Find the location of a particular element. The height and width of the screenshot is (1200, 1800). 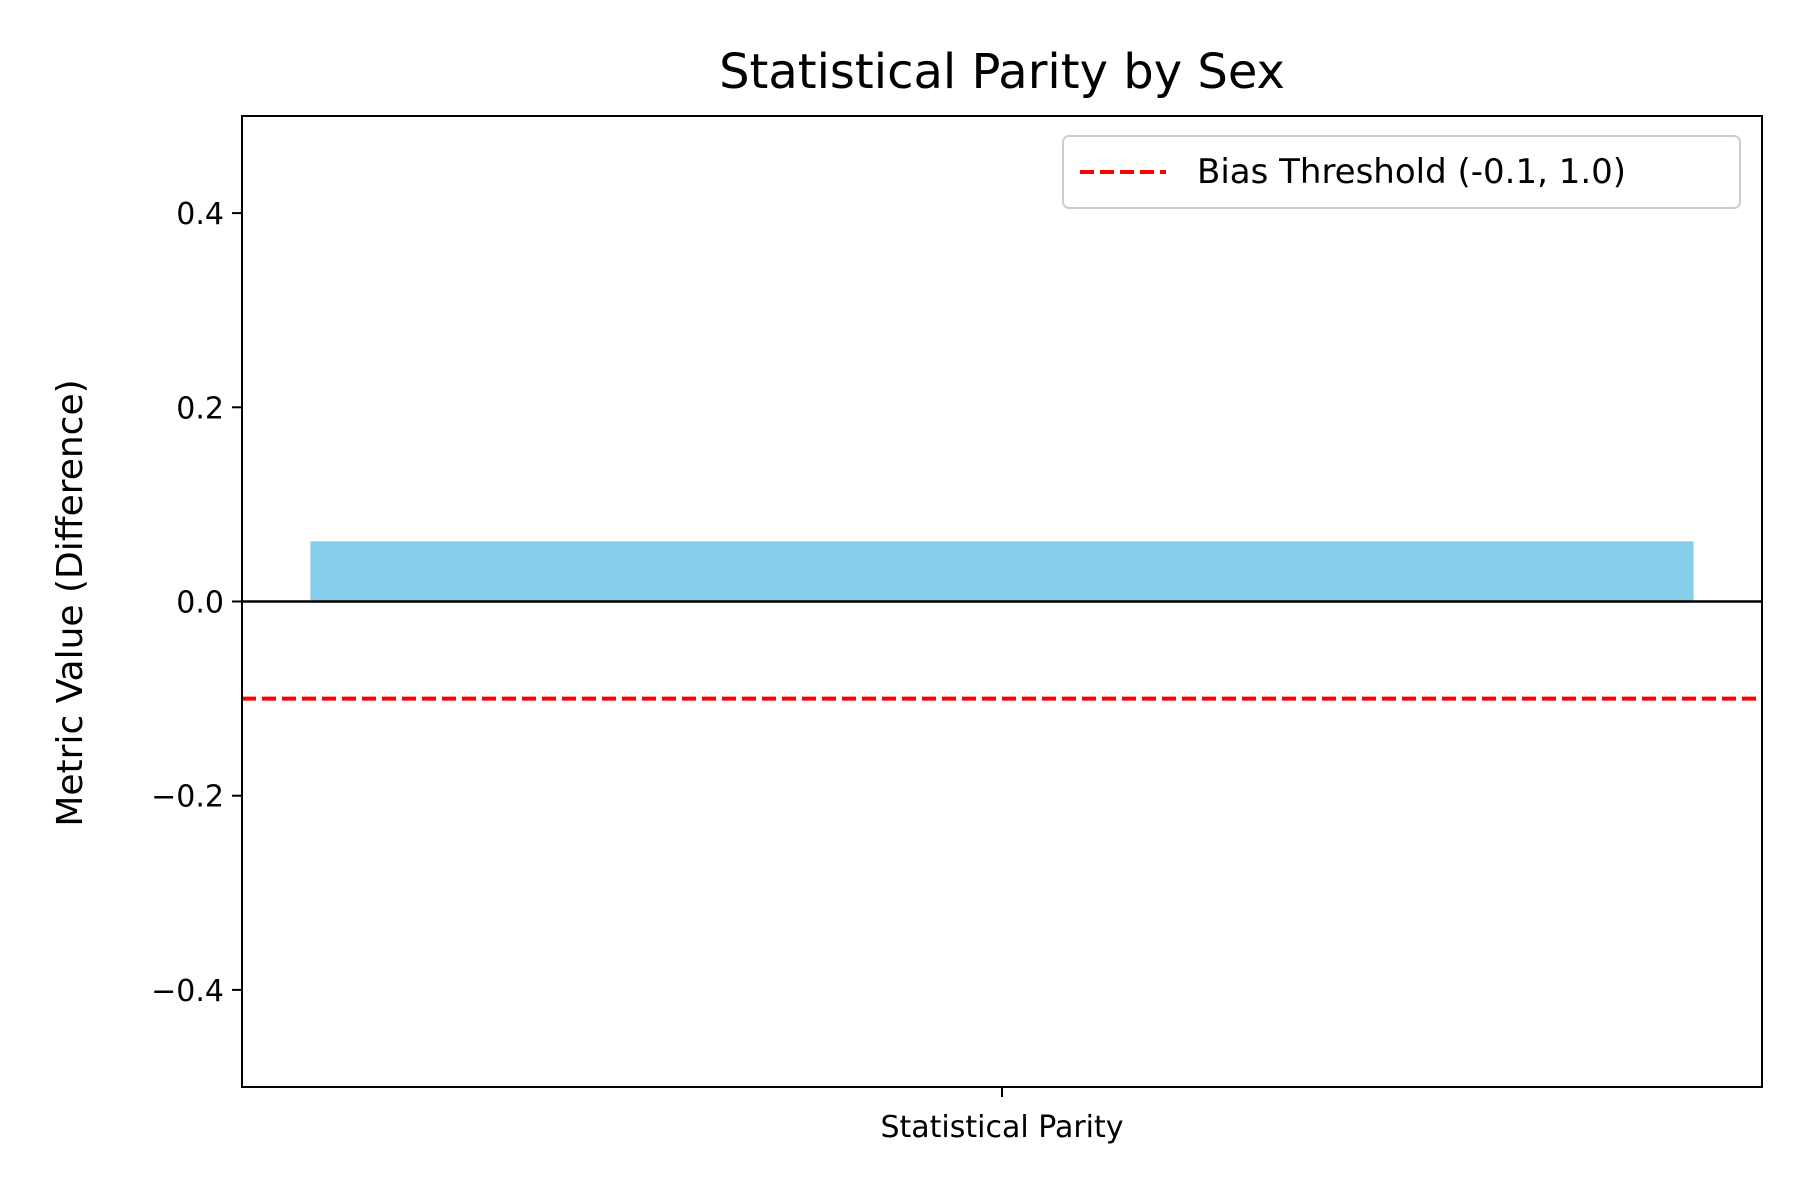

y-axis-ticks: −0.4 −0.2 0.0 0.2 0.4 is located at coordinates (196, 603).